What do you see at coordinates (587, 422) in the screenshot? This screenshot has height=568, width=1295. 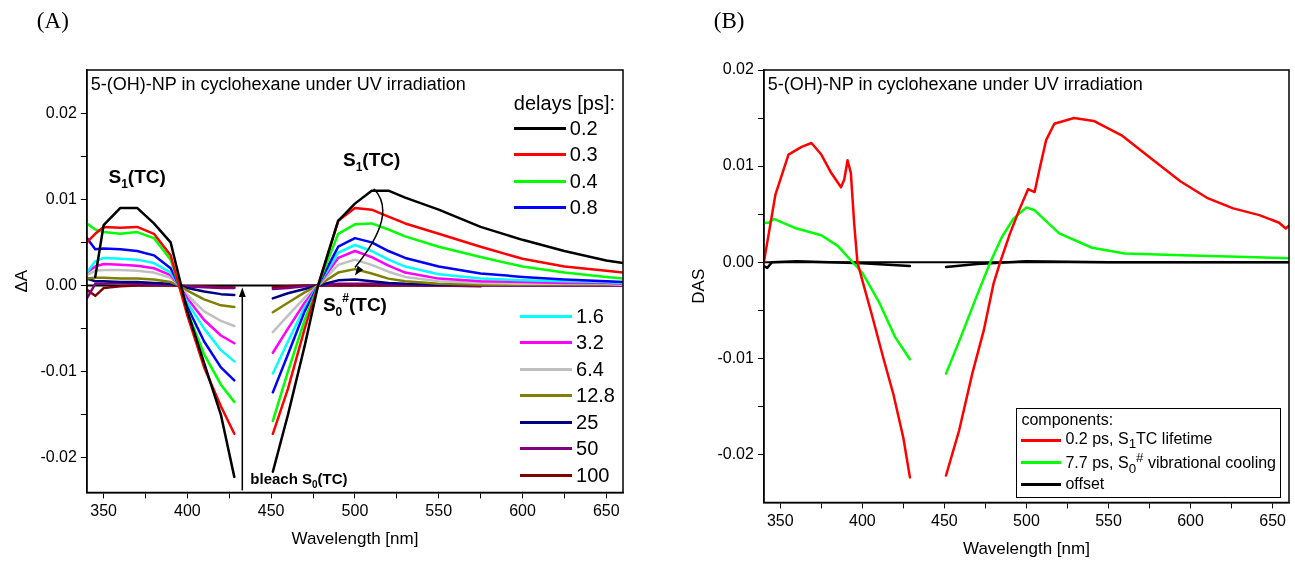 I see `legend-label: 25` at bounding box center [587, 422].